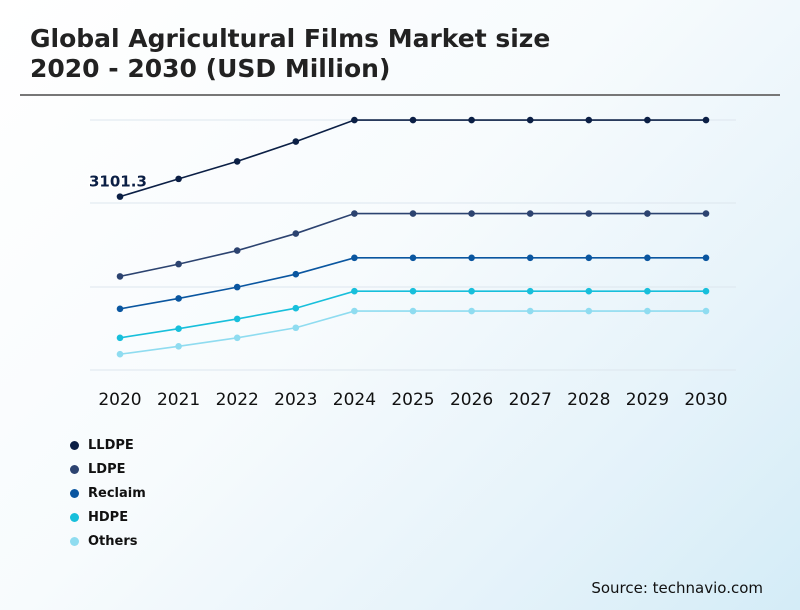  What do you see at coordinates (354, 258) in the screenshot?
I see `data-point-reclaim-2024` at bounding box center [354, 258].